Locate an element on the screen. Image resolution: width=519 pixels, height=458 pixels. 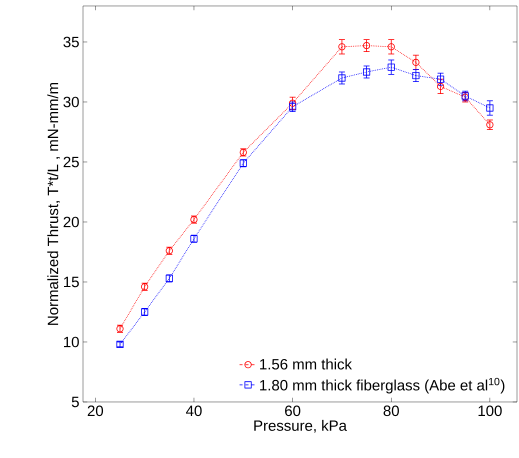
x-tick-label: 40 is located at coordinates (194, 411).